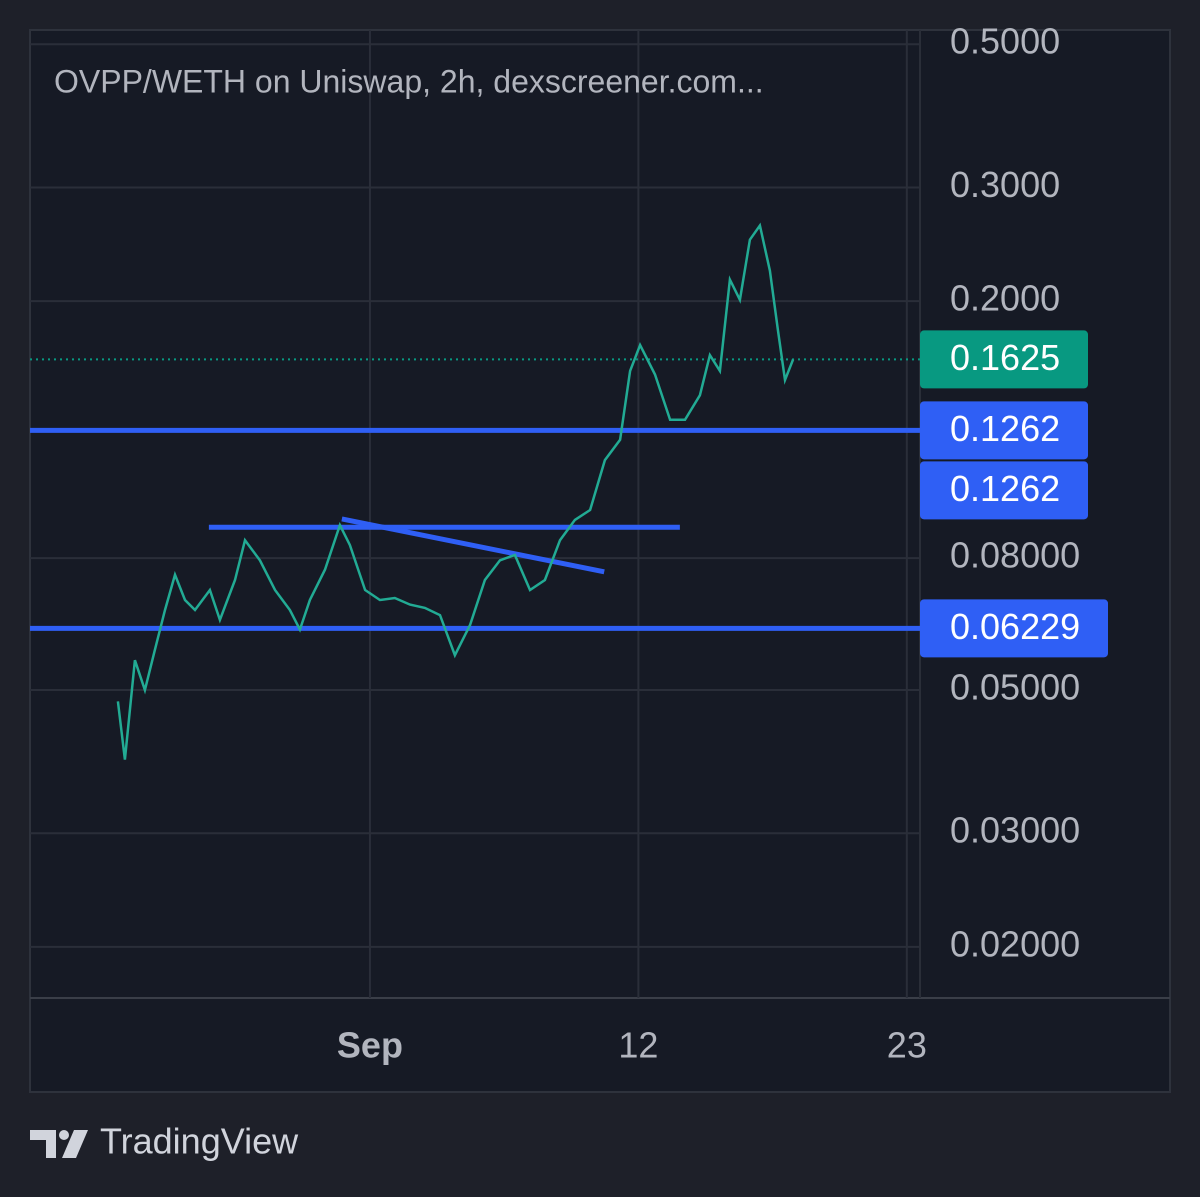  I want to click on price-tag: 0.06229, so click(1014, 628).